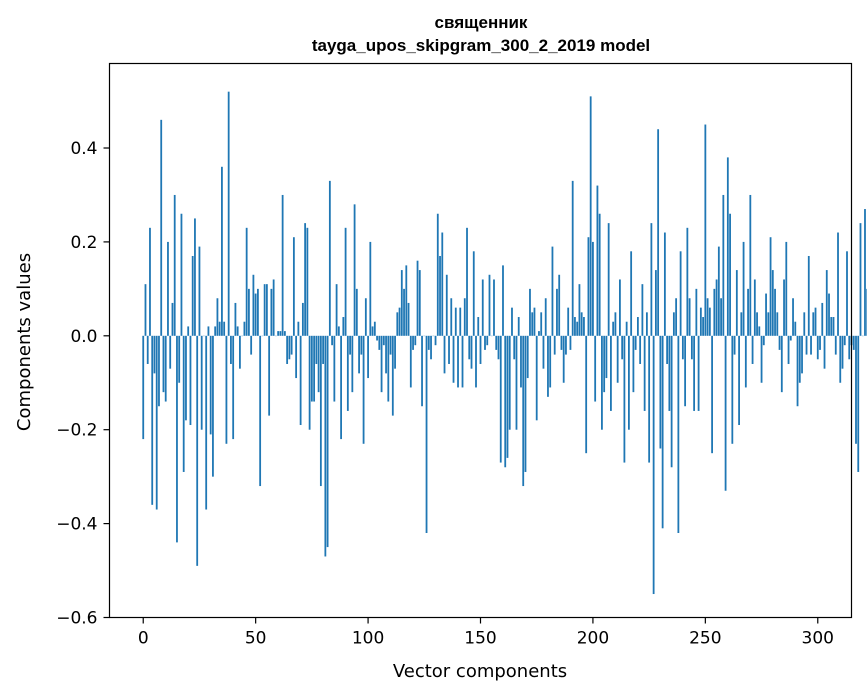 The width and height of the screenshot is (867, 696). Describe the element at coordinates (256, 639) in the screenshot. I see `x-tick-label: 50` at that location.